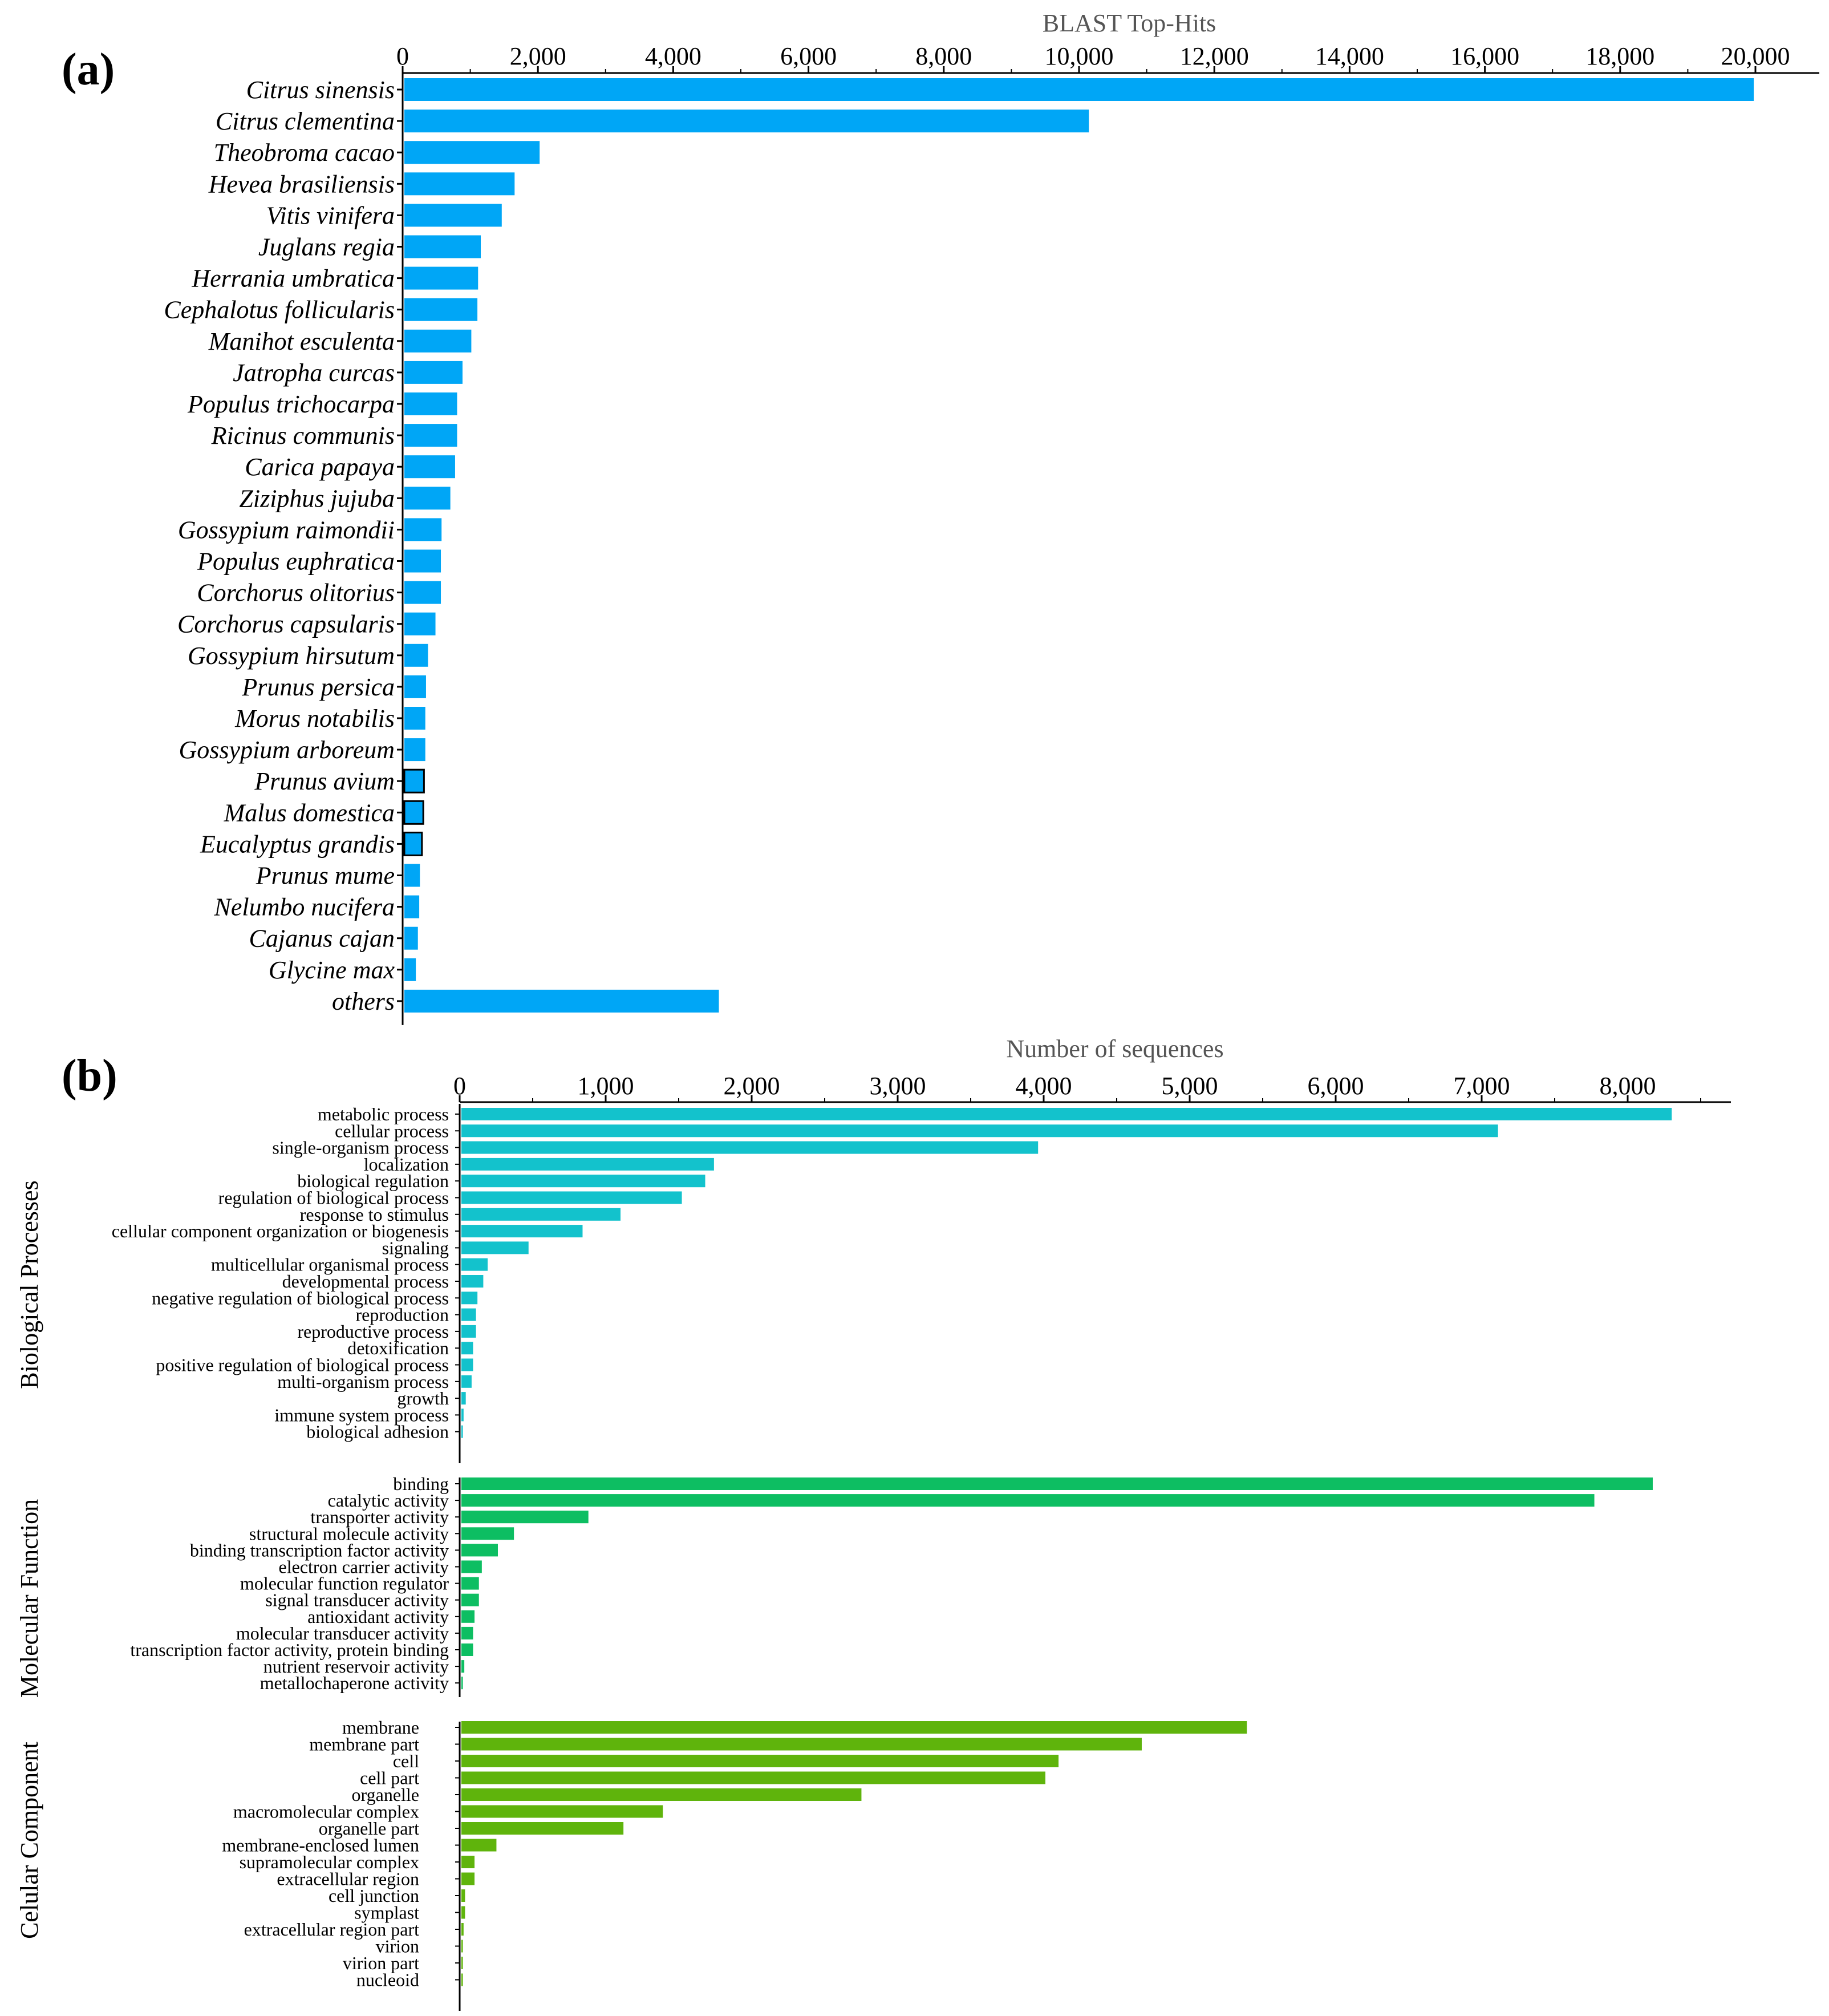  Describe the element at coordinates (357, 1600) in the screenshot. I see `panel-b-category-label: signal transducer activity` at that location.